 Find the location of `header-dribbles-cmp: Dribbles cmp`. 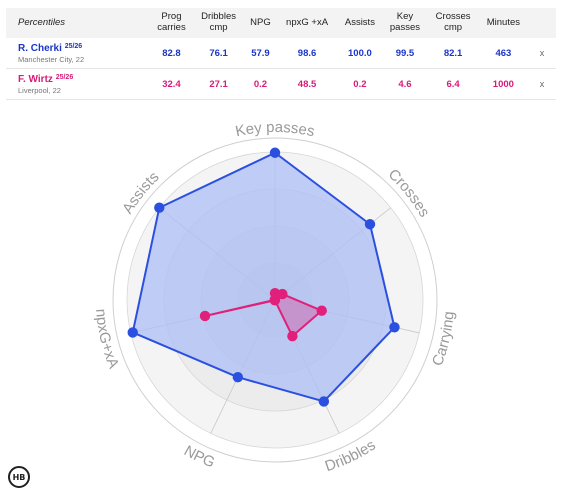

header-dribbles-cmp: Dribbles cmp is located at coordinates (218, 22).